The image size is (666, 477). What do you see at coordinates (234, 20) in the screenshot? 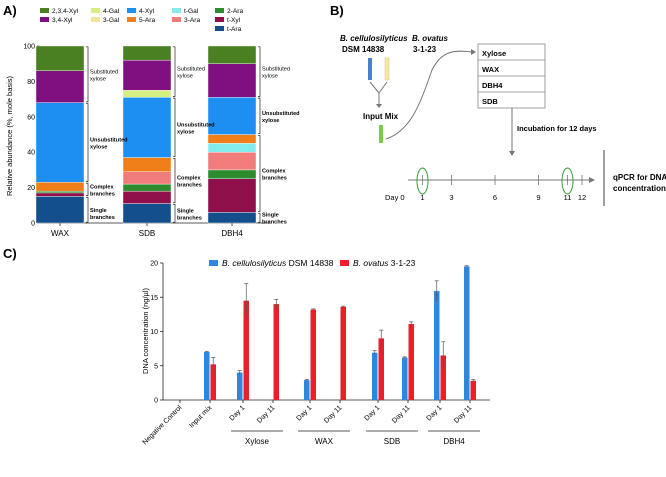
I see `legend-label: t-Xyl` at bounding box center [234, 20].